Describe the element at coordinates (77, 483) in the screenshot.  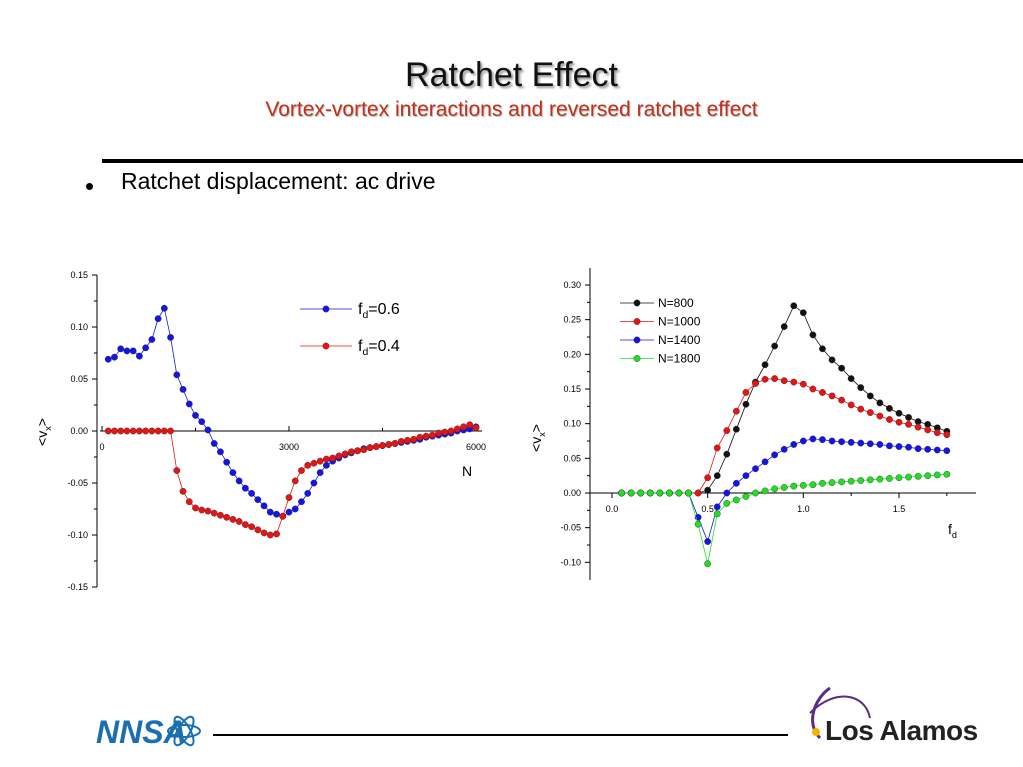
I see `y-tick-label: -0.05` at that location.